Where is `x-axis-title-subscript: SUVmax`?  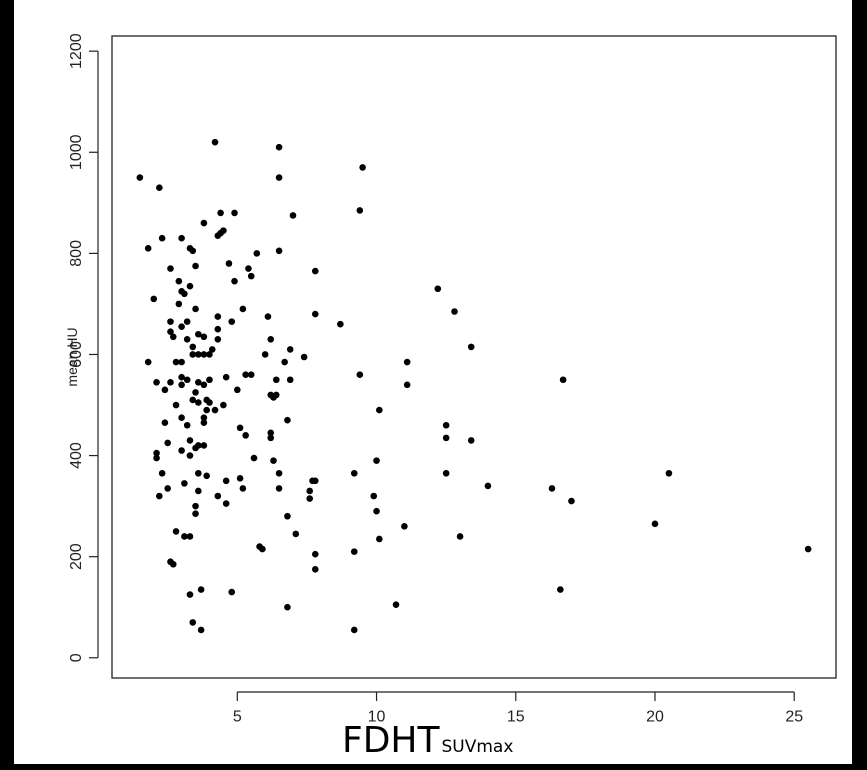 x-axis-title-subscript: SUVmax is located at coordinates (477, 747).